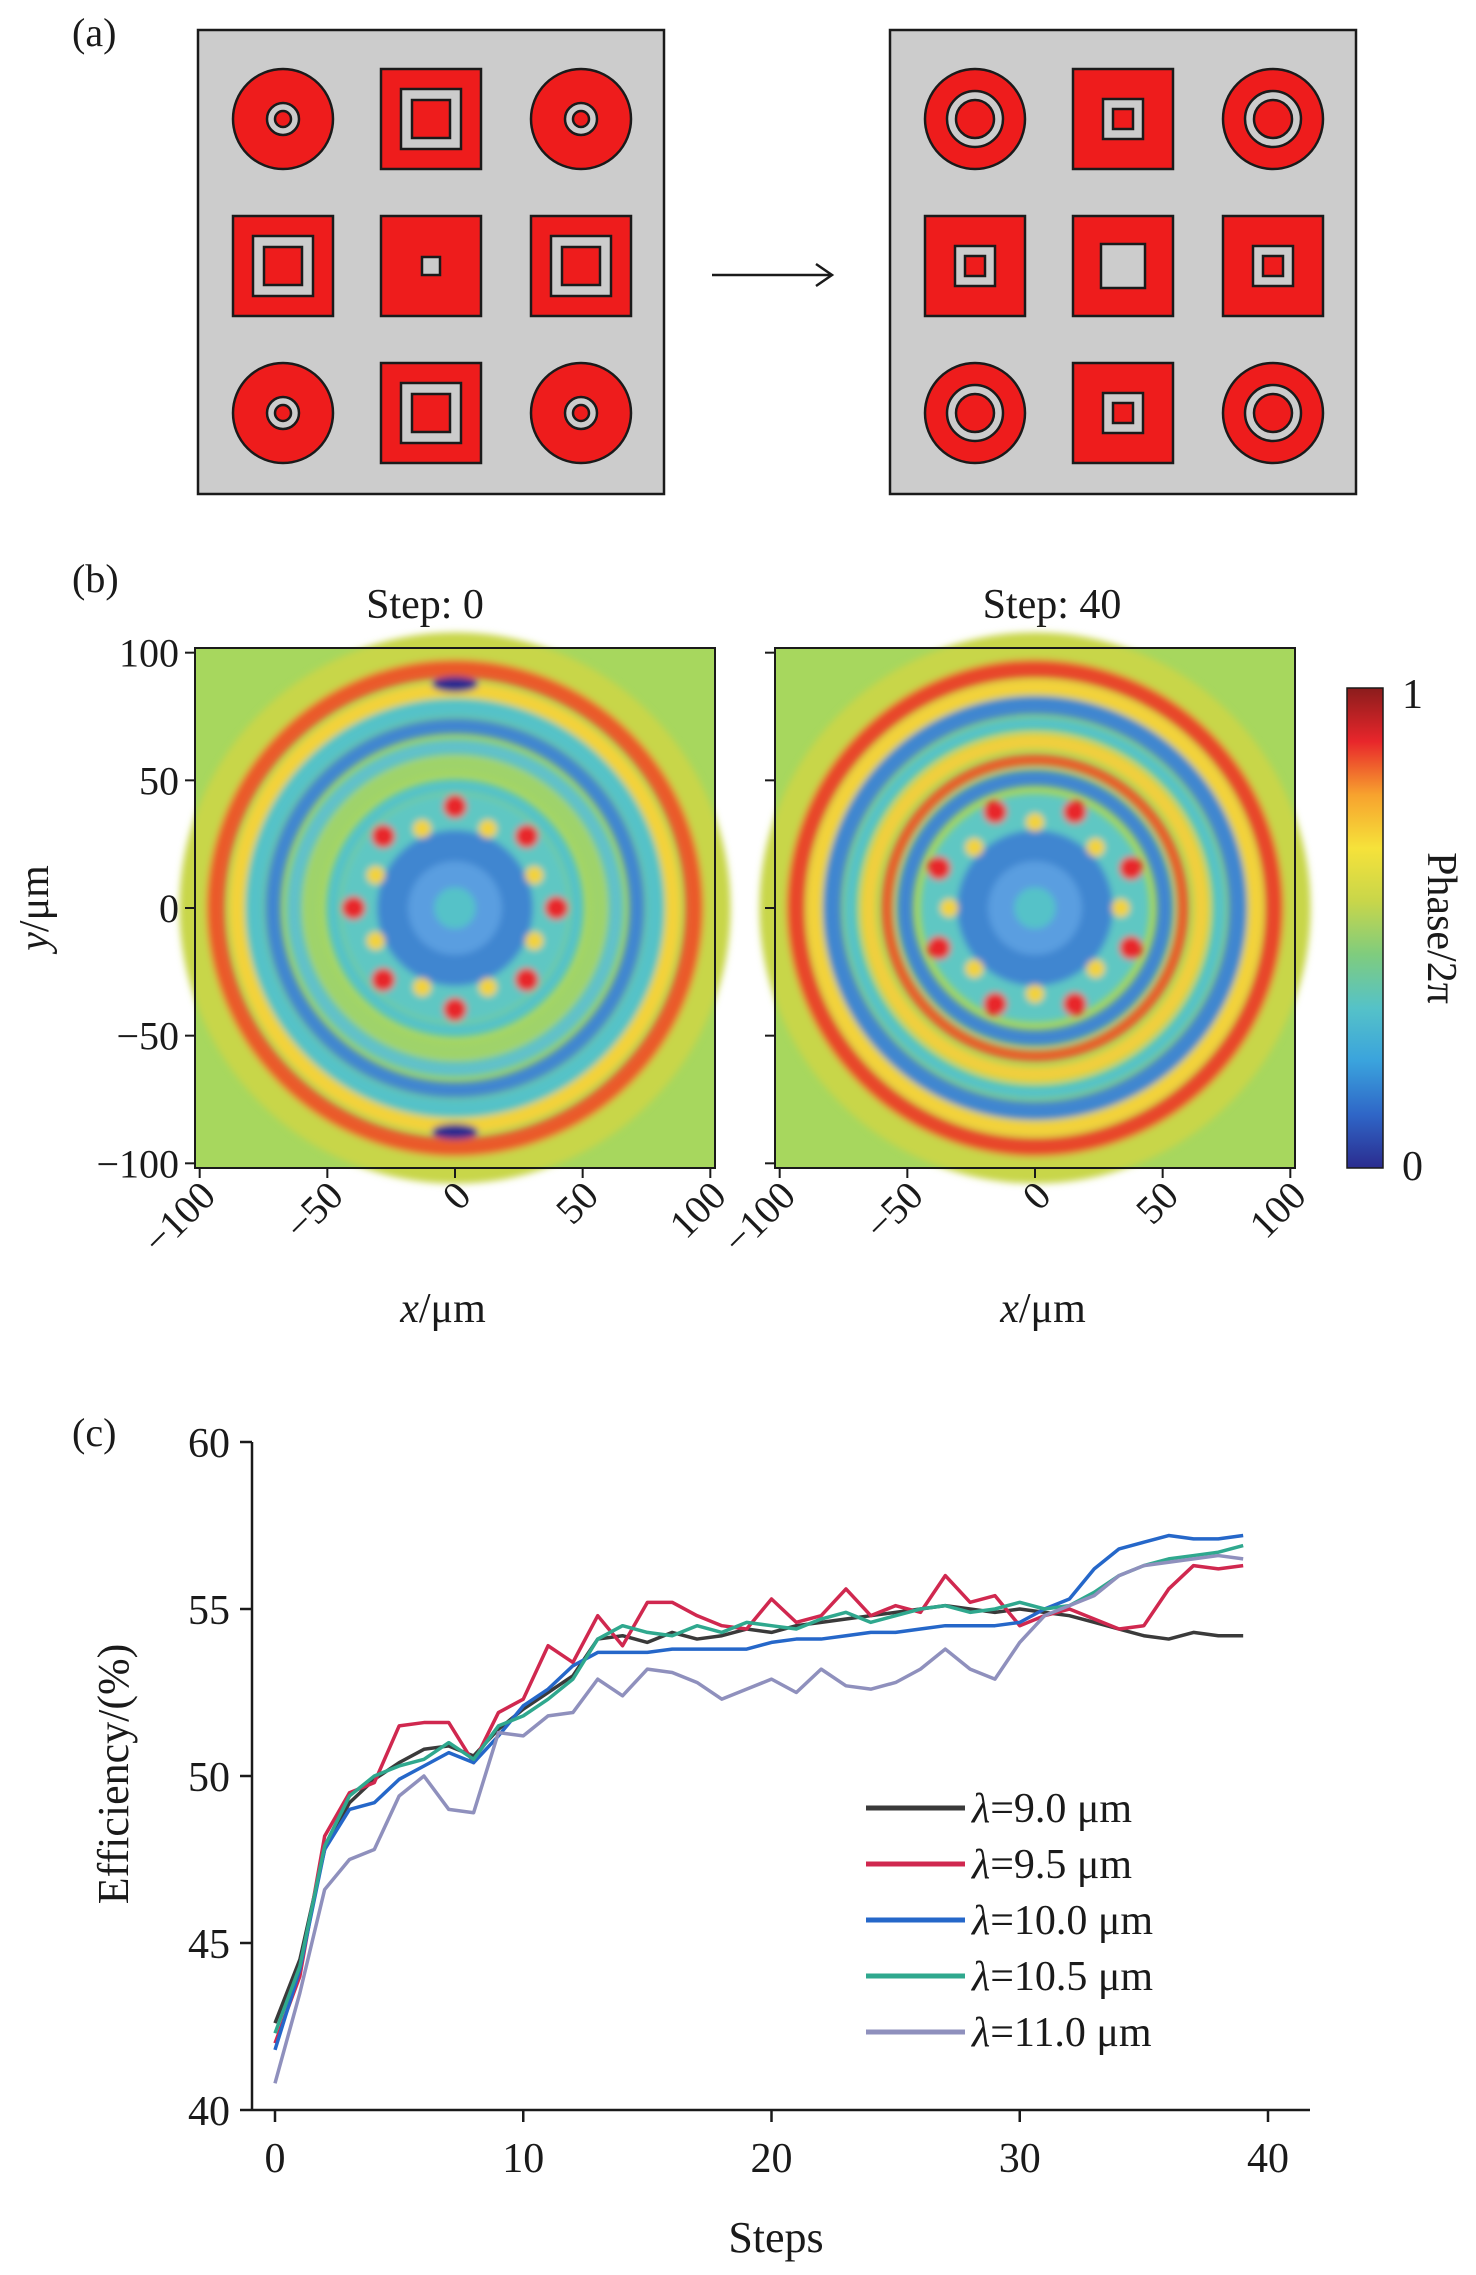 The height and width of the screenshot is (2275, 1476). What do you see at coordinates (137, 1163) in the screenshot?
I see `map-y-tick-label: −100` at bounding box center [137, 1163].